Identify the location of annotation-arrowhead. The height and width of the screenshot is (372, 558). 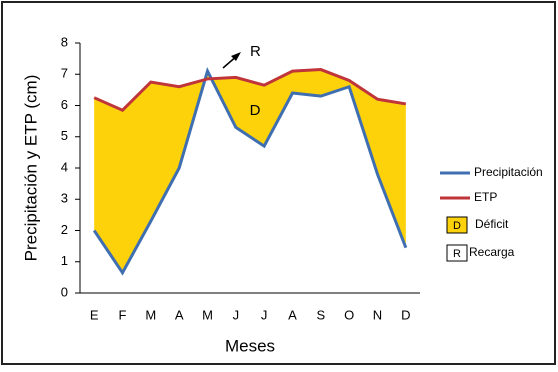
(236, 56).